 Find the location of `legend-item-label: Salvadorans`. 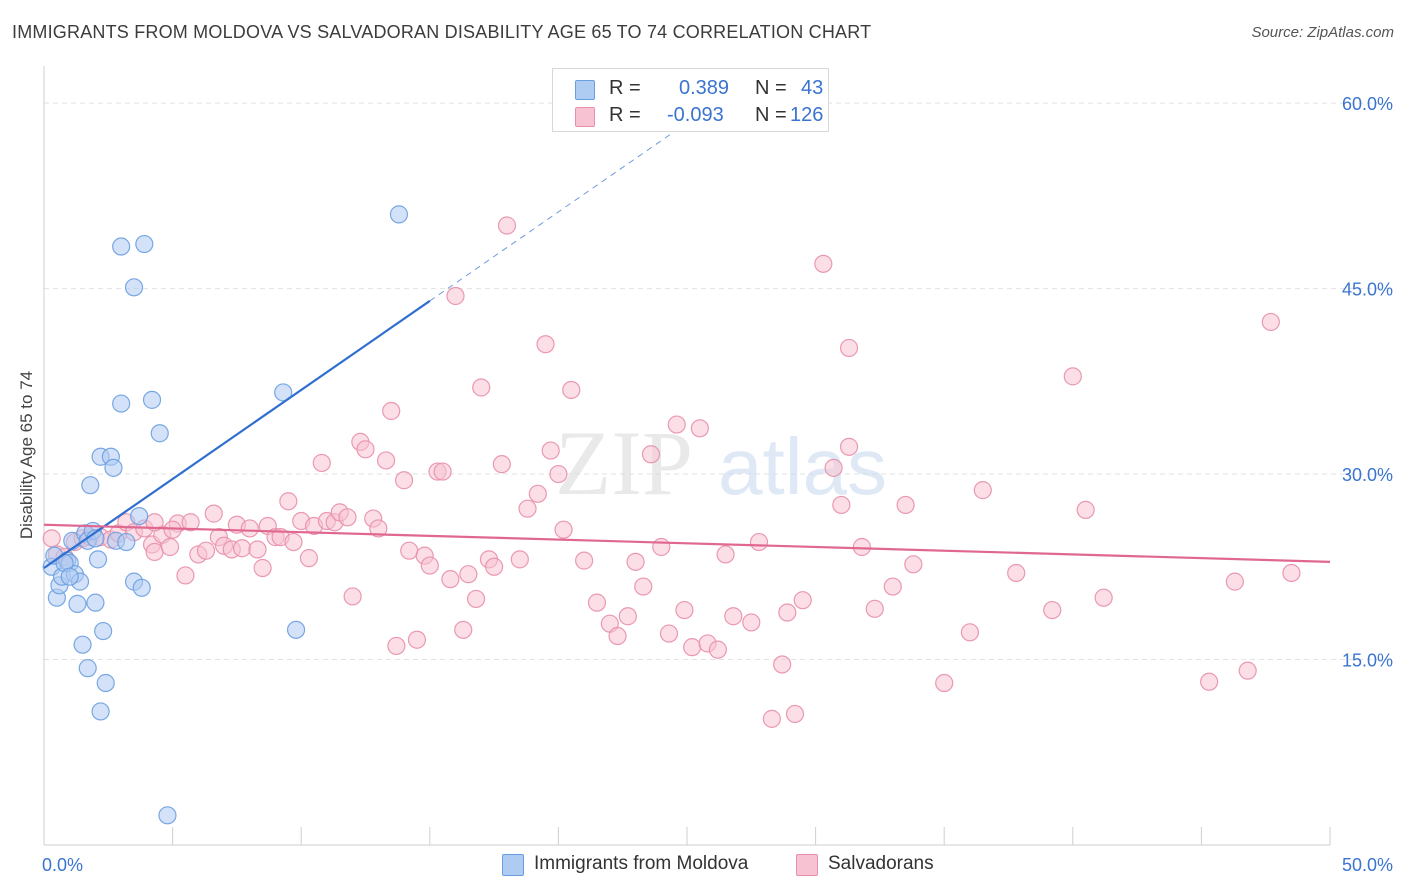

legend-item-label: Salvadorans is located at coordinates (881, 863).